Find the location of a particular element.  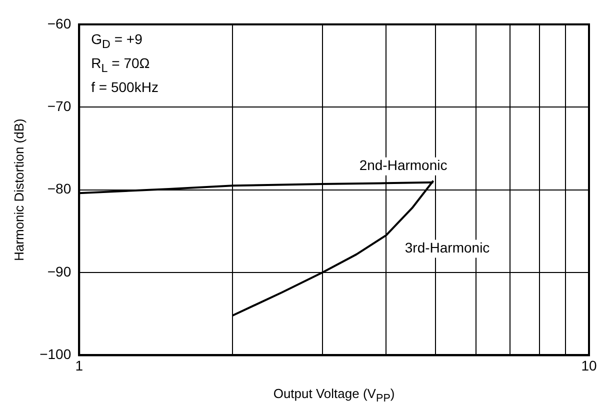

x-tick-label: 10 is located at coordinates (589, 365).